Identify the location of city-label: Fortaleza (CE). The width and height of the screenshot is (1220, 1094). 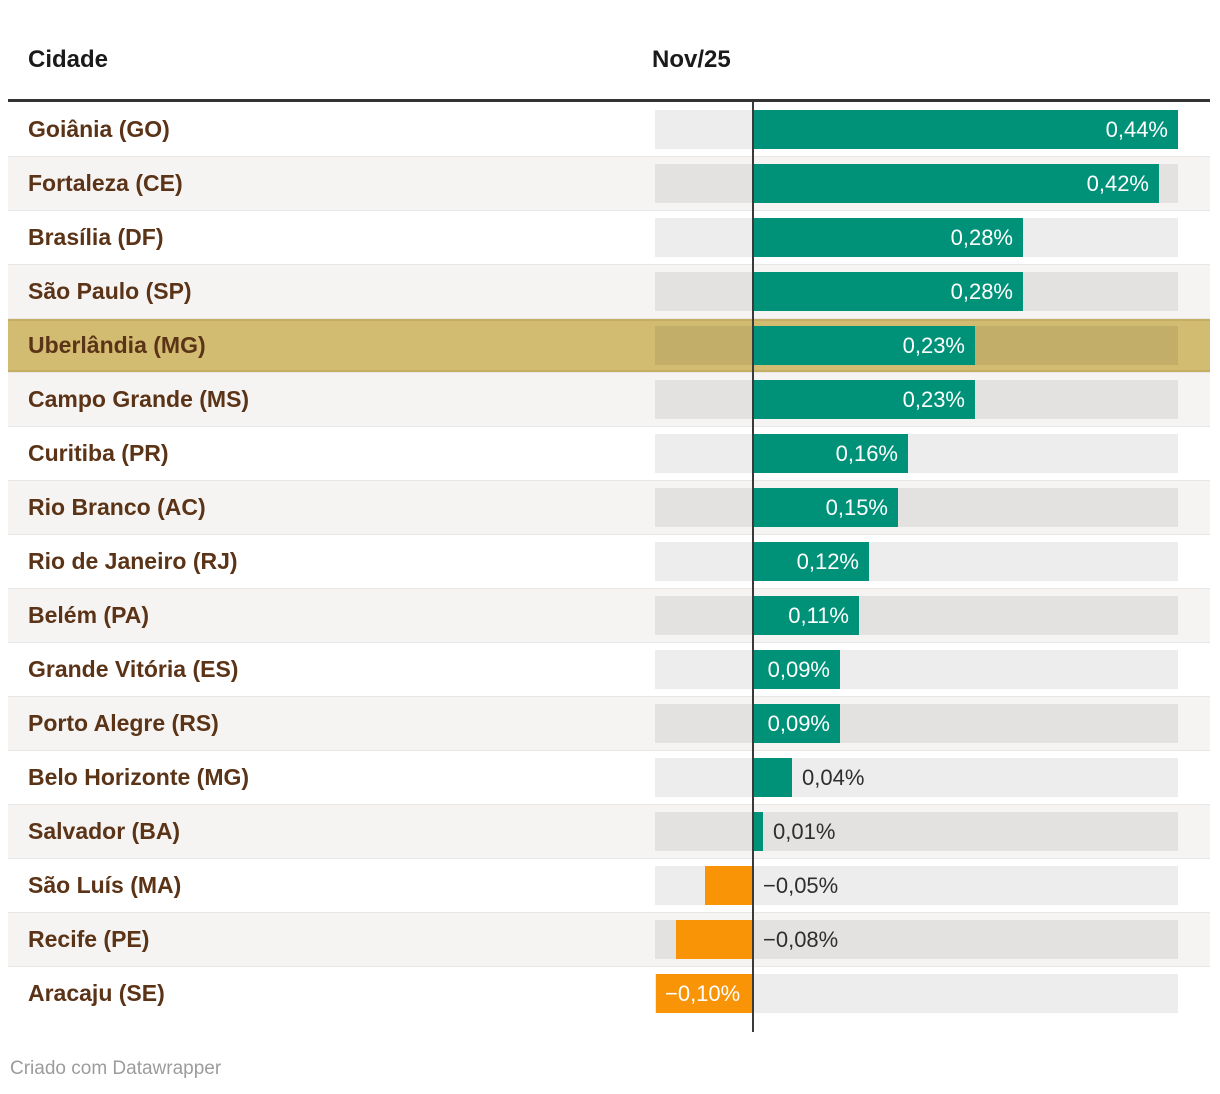
(105, 183).